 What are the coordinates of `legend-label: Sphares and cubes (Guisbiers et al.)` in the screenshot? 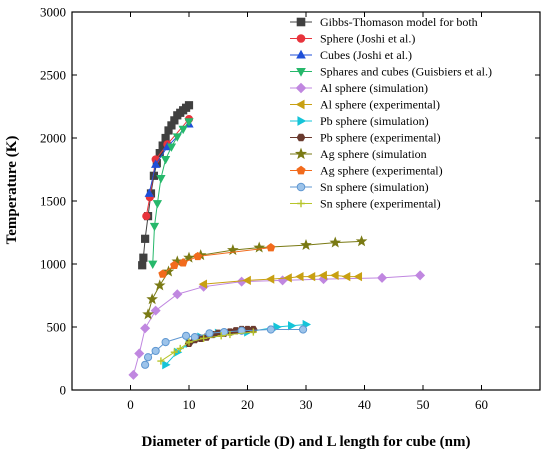 It's located at (406, 72).